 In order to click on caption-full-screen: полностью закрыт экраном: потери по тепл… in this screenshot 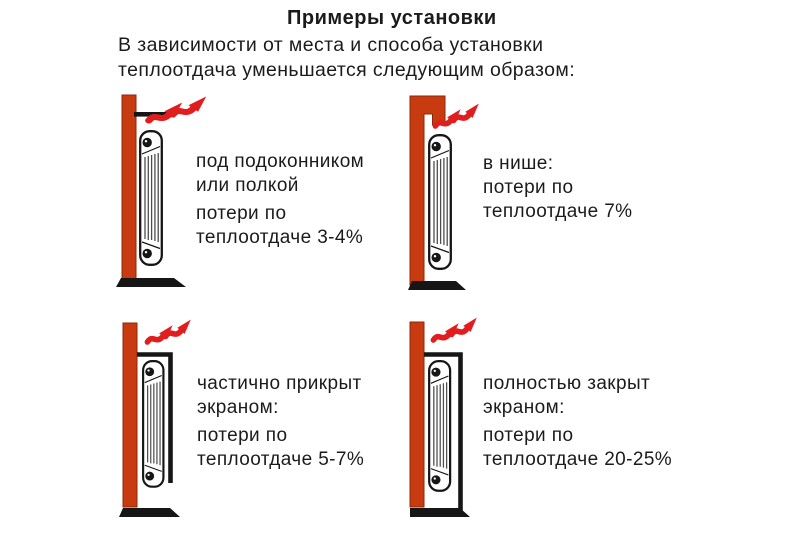, I will do `click(577, 422)`.